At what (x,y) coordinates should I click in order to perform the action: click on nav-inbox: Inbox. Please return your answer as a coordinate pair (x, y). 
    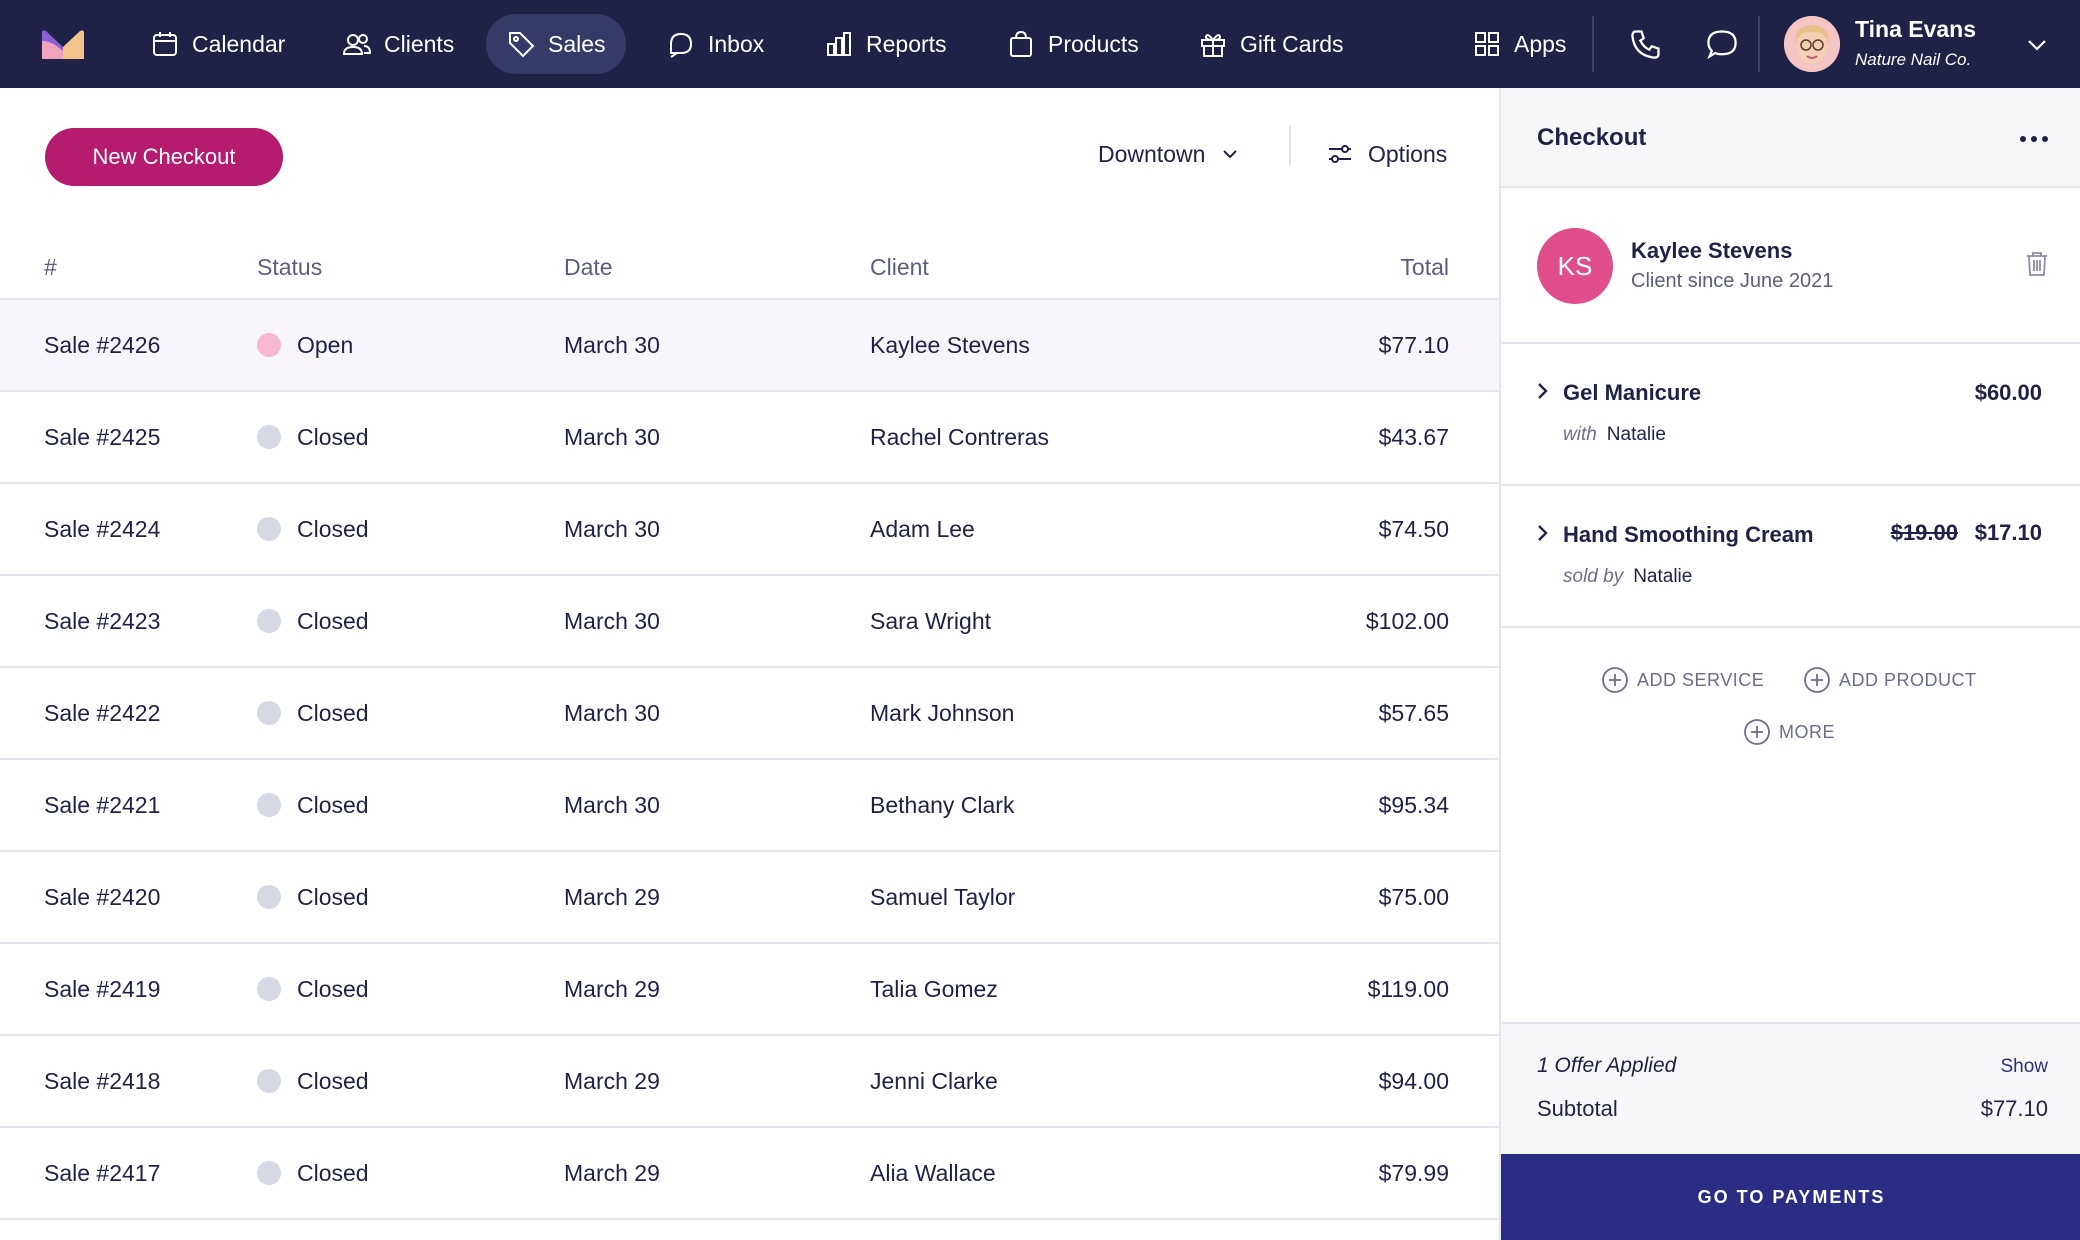
    Looking at the image, I should click on (715, 44).